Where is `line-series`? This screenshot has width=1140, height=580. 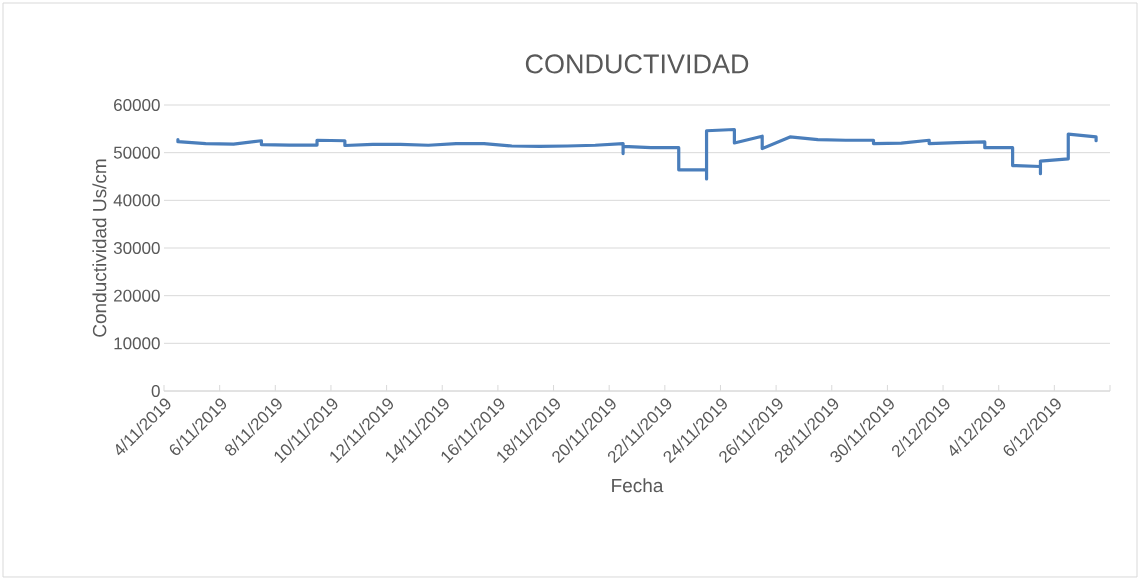
line-series is located at coordinates (637, 154).